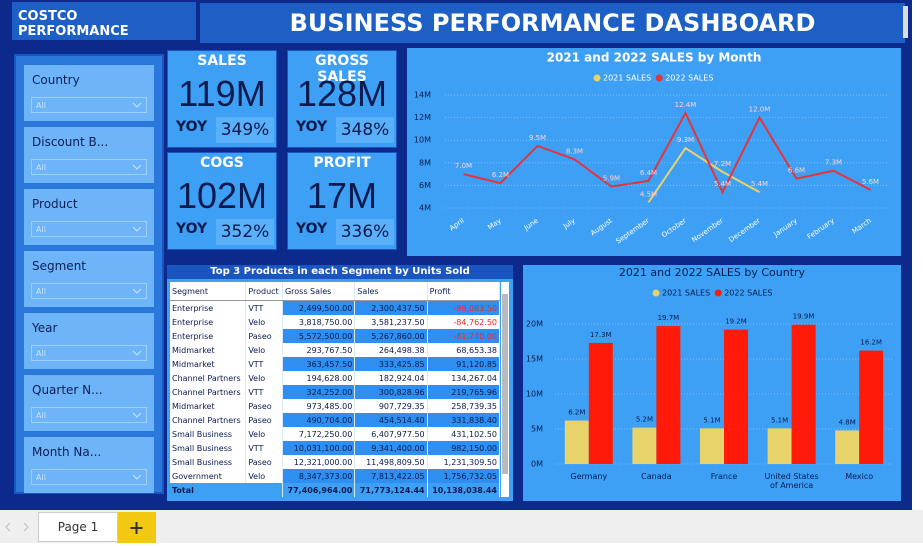 This screenshot has height=547, width=923. Describe the element at coordinates (576, 413) in the screenshot. I see `data-label: 6.2M` at that location.